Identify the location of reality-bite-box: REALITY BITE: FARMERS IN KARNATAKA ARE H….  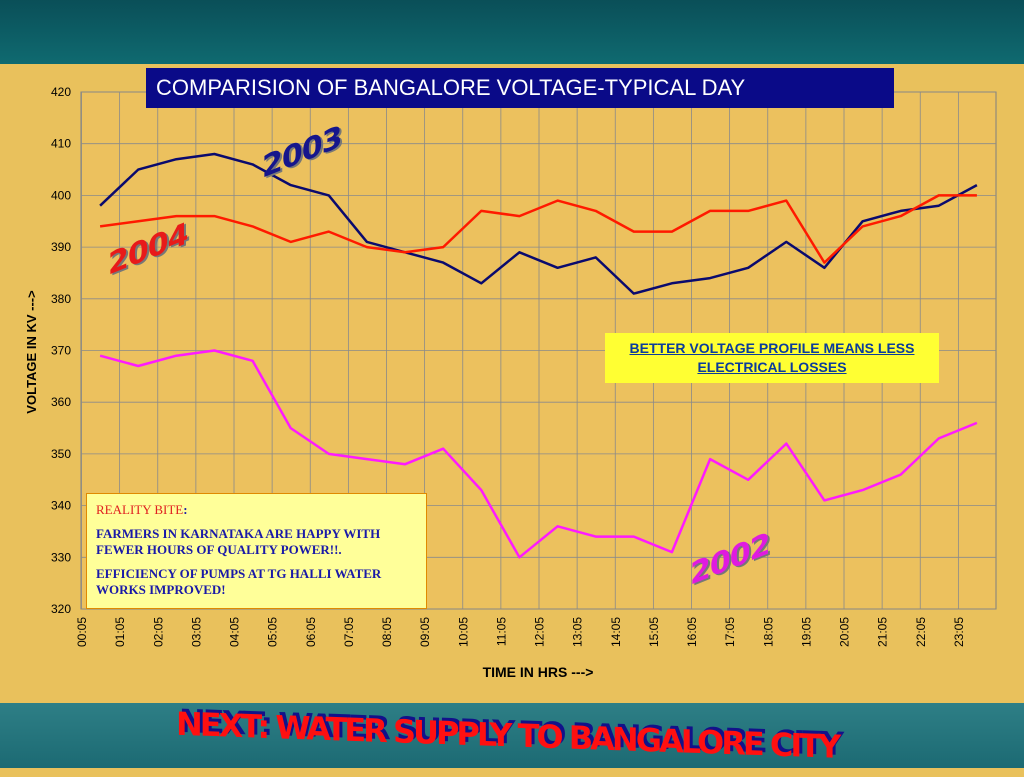
(256, 551).